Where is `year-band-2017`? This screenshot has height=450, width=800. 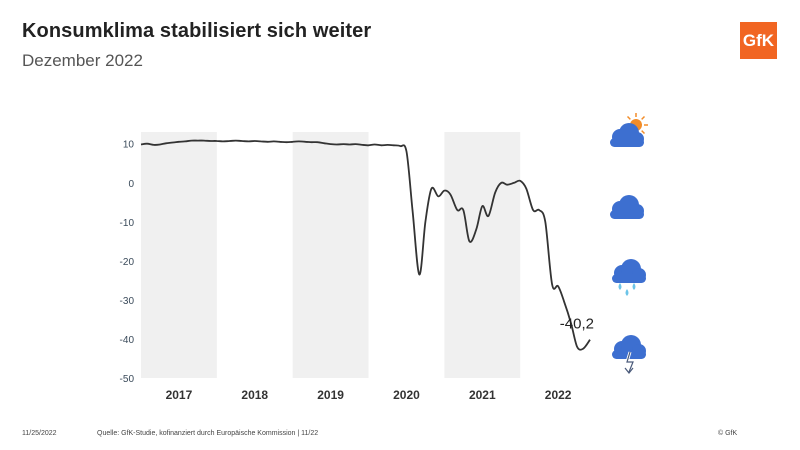 year-band-2017 is located at coordinates (179, 255).